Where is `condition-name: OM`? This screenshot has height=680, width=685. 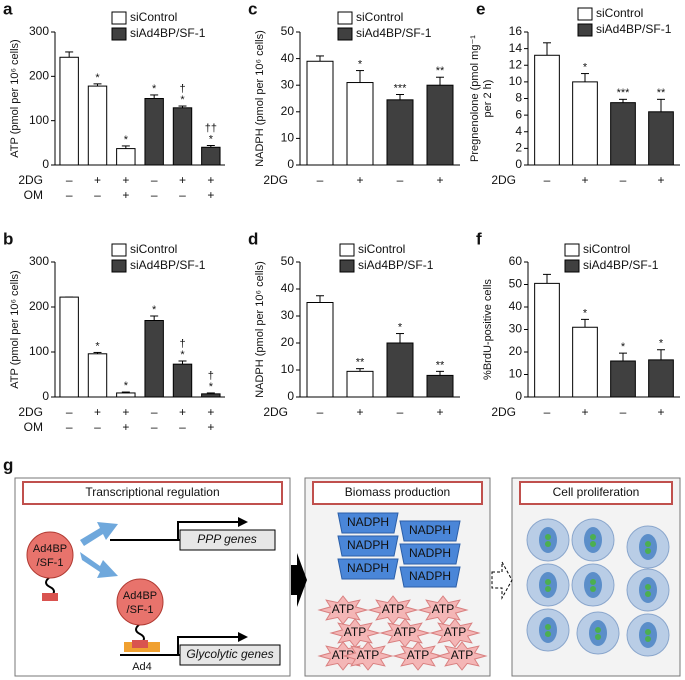 condition-name: OM is located at coordinates (33, 195).